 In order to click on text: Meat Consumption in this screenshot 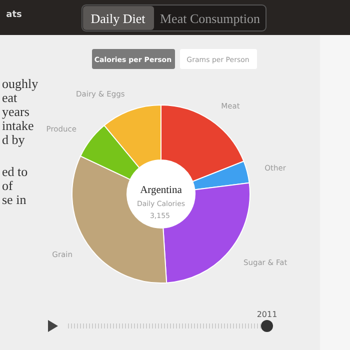, I will do `click(210, 18)`.